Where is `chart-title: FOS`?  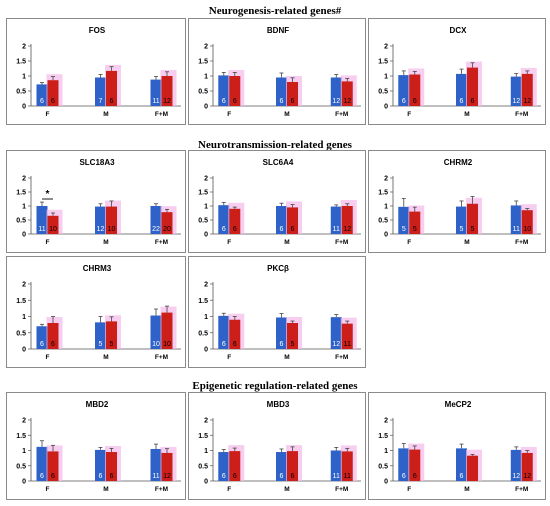 chart-title: FOS is located at coordinates (97, 30).